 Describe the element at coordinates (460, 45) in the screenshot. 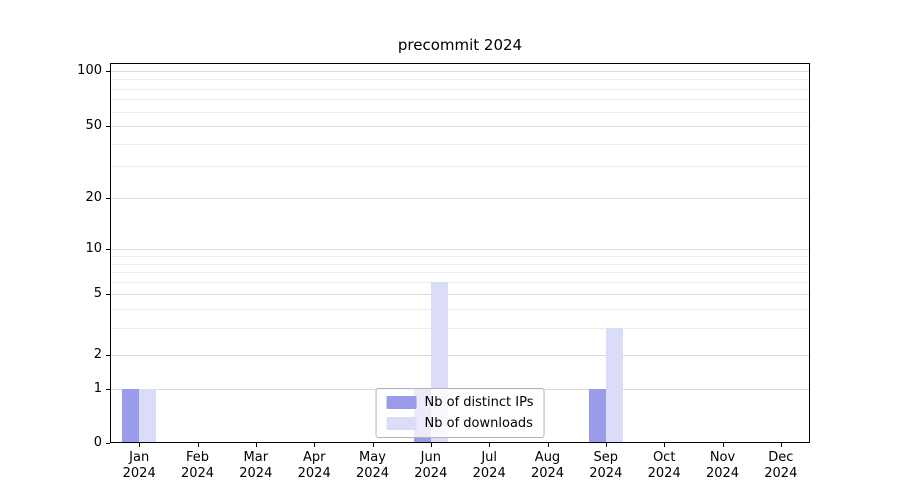

I see `chart-title: precommit 2024` at that location.